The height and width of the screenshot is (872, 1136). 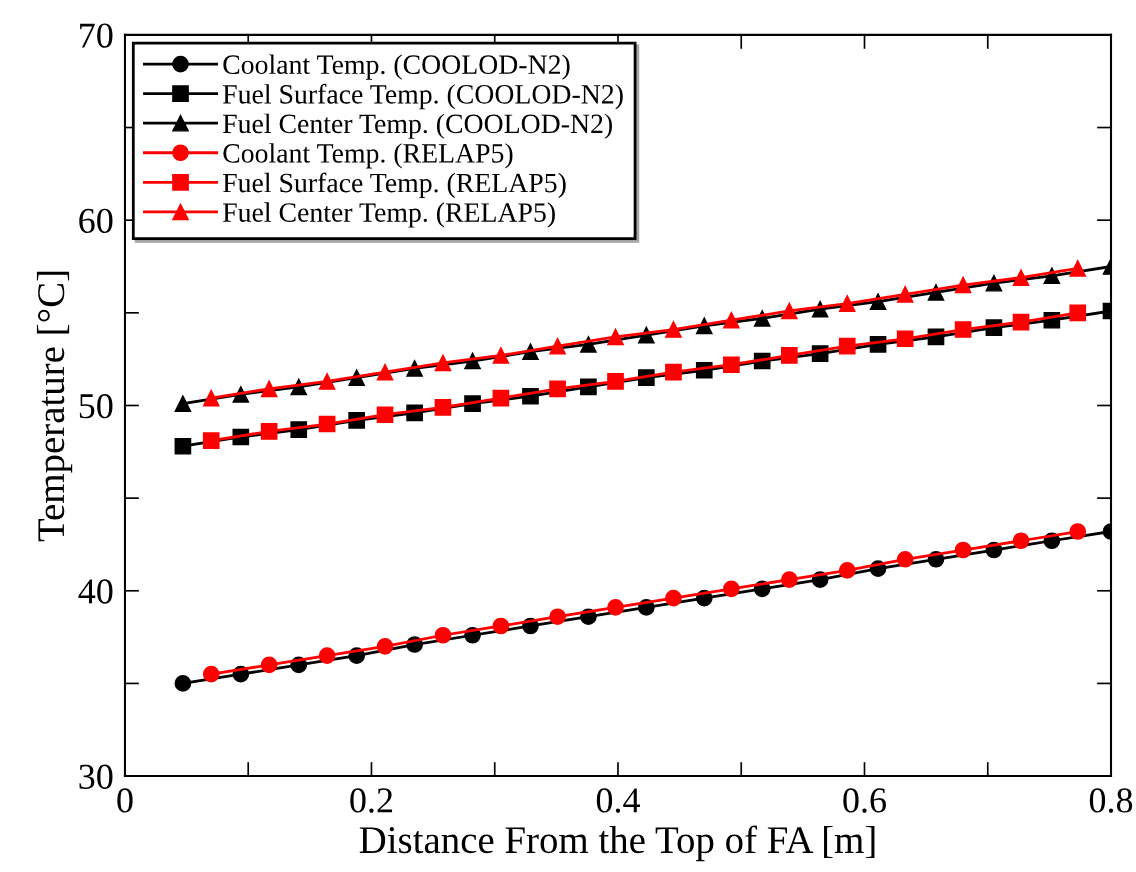 What do you see at coordinates (96, 406) in the screenshot?
I see `y-tick-label: 50` at bounding box center [96, 406].